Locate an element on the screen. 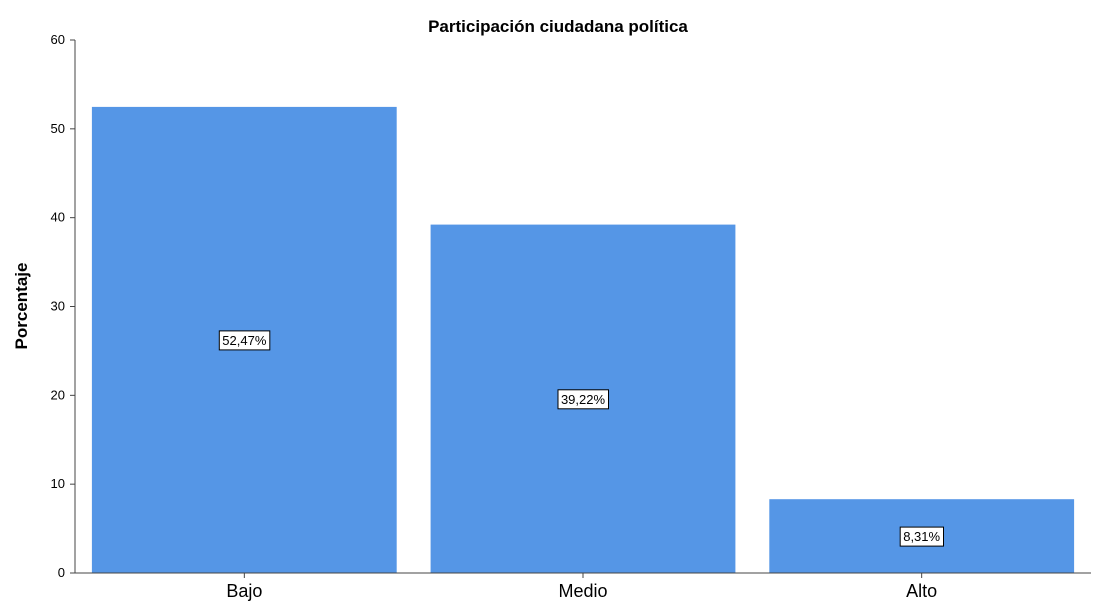  data-label-bajo: 52,47% is located at coordinates (244, 340).